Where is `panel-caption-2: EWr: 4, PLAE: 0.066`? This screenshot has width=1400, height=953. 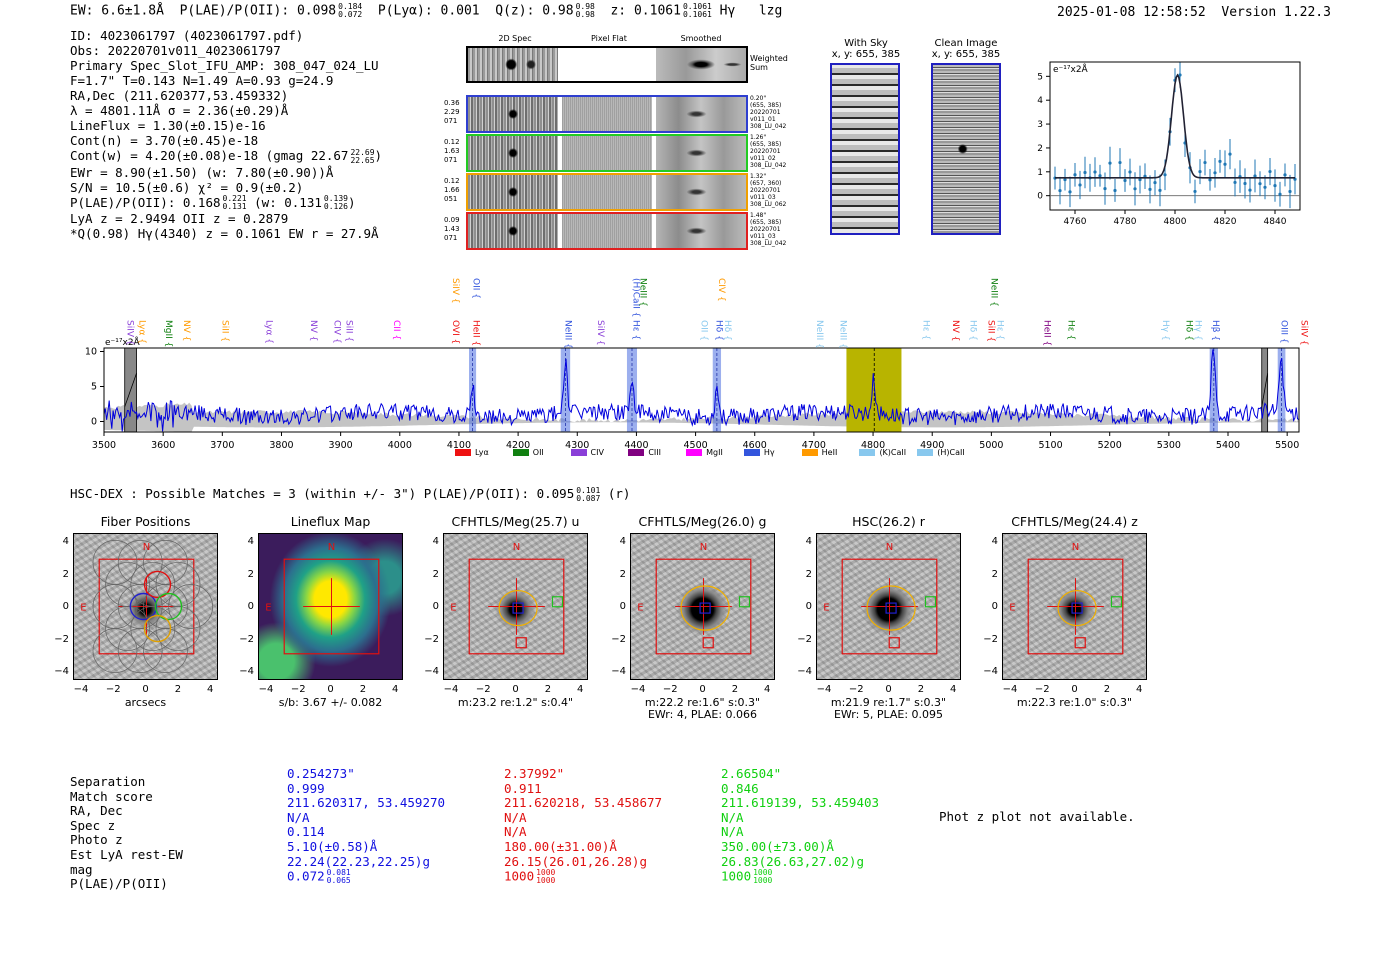 panel-caption-2: EWr: 4, PLAE: 0.066 is located at coordinates (702, 714).